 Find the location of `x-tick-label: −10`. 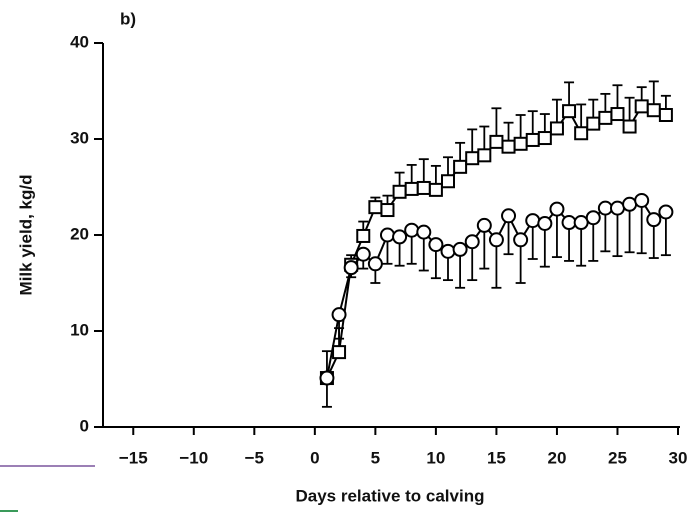

x-tick-label: −10 is located at coordinates (193, 457).